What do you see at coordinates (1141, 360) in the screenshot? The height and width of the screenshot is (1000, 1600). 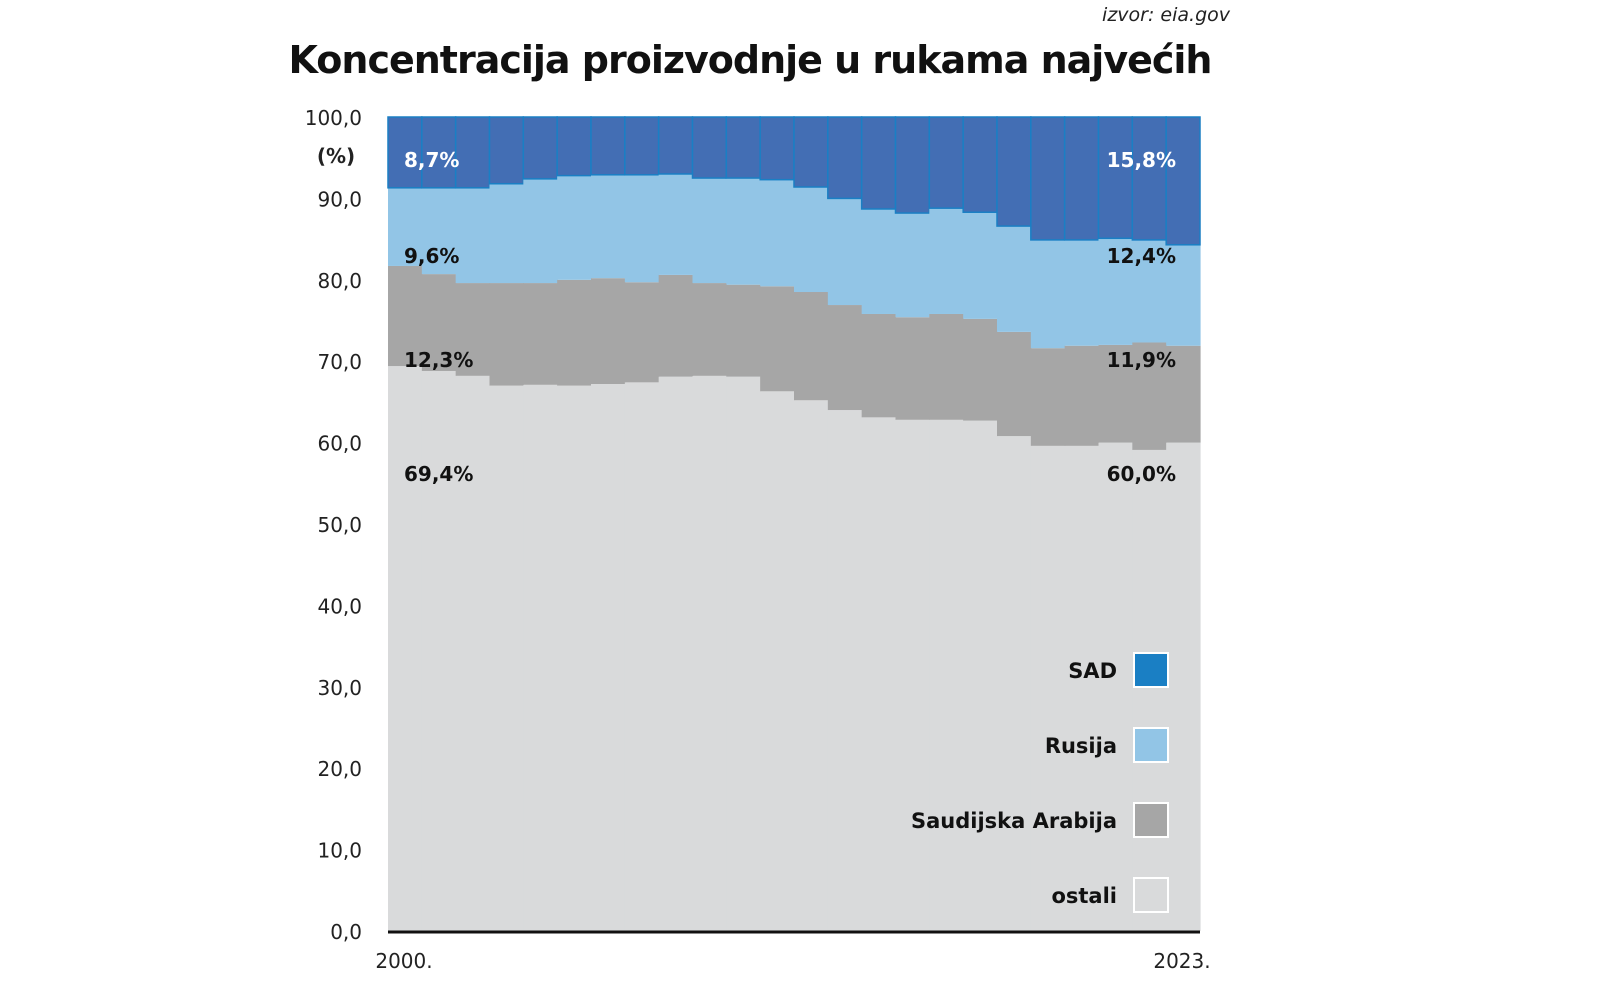 I see `end-label-saudijska-arabija: 11,9%` at bounding box center [1141, 360].